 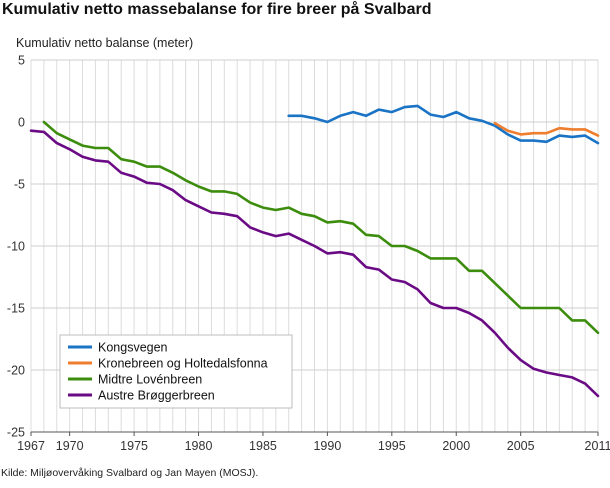 What do you see at coordinates (443, 124) in the screenshot?
I see `series-line-kongsvegen` at bounding box center [443, 124].